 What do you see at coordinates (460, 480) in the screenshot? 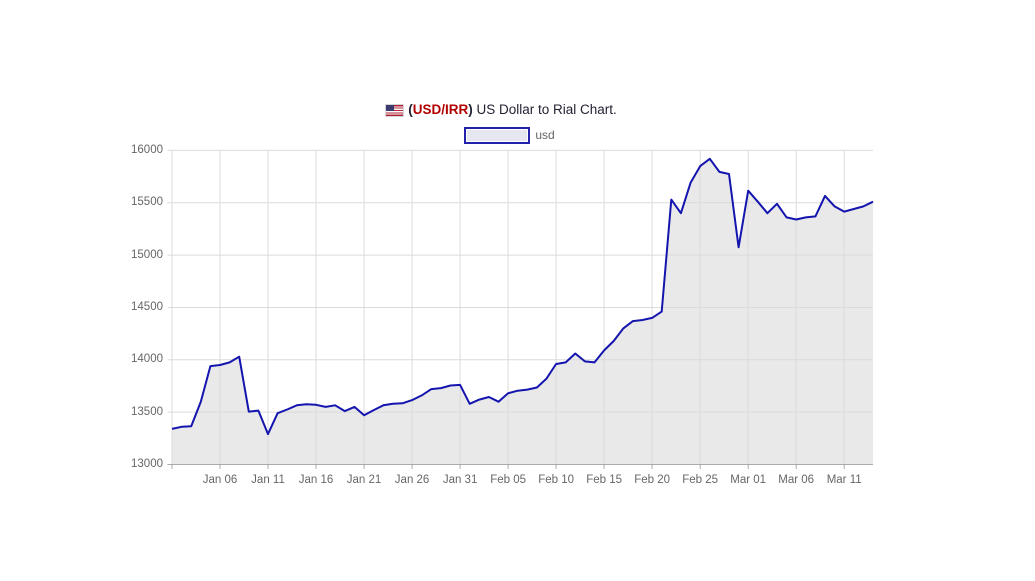
I see `x-axis-label: Jan 31` at bounding box center [460, 480].